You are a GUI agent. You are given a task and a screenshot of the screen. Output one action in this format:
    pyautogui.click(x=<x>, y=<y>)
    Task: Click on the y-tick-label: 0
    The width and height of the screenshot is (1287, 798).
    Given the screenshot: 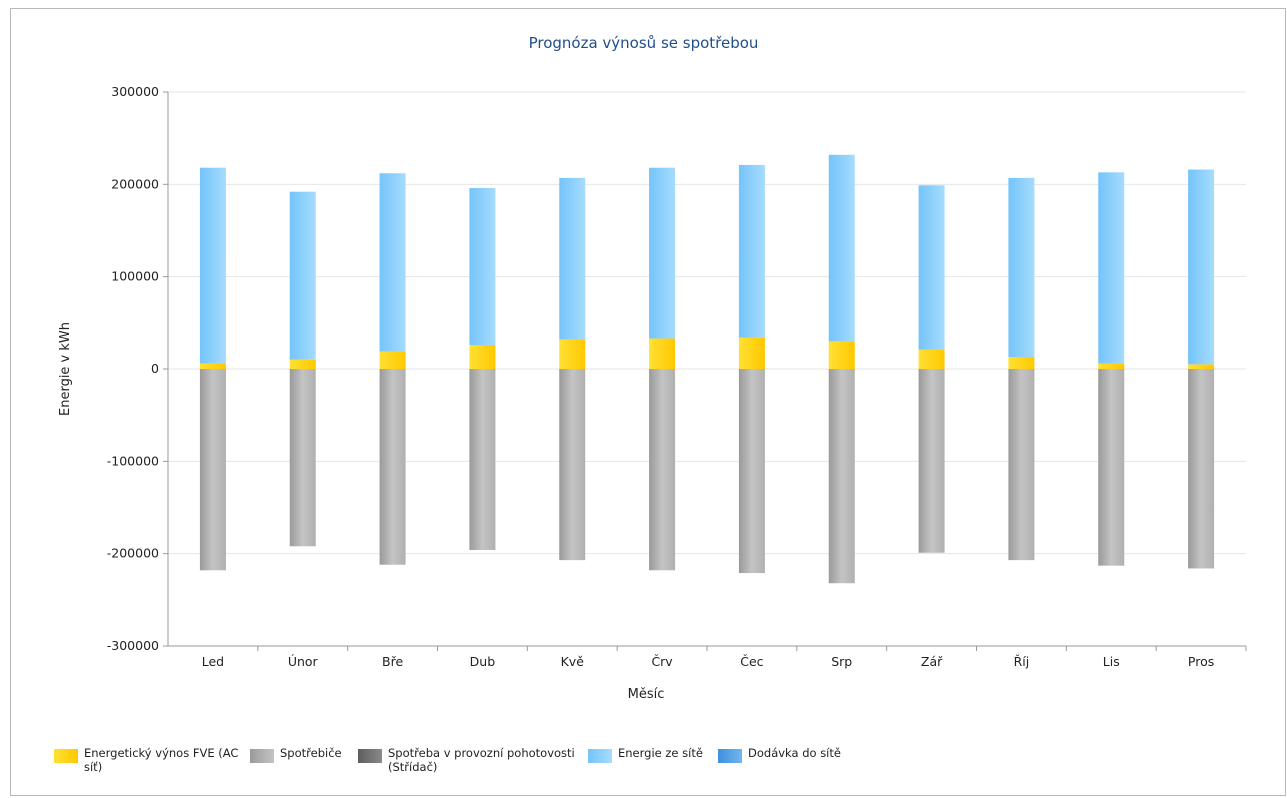 What is the action you would take?
    pyautogui.click(x=155, y=368)
    